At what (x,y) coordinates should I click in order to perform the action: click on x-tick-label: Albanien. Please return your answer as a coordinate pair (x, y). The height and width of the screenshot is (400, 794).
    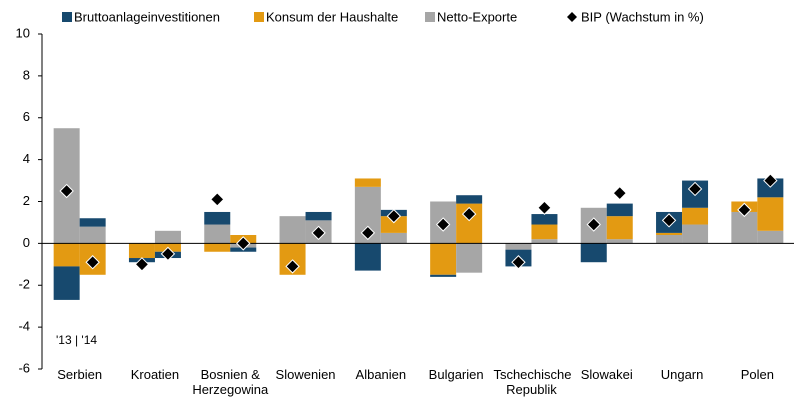
    Looking at the image, I should click on (381, 374).